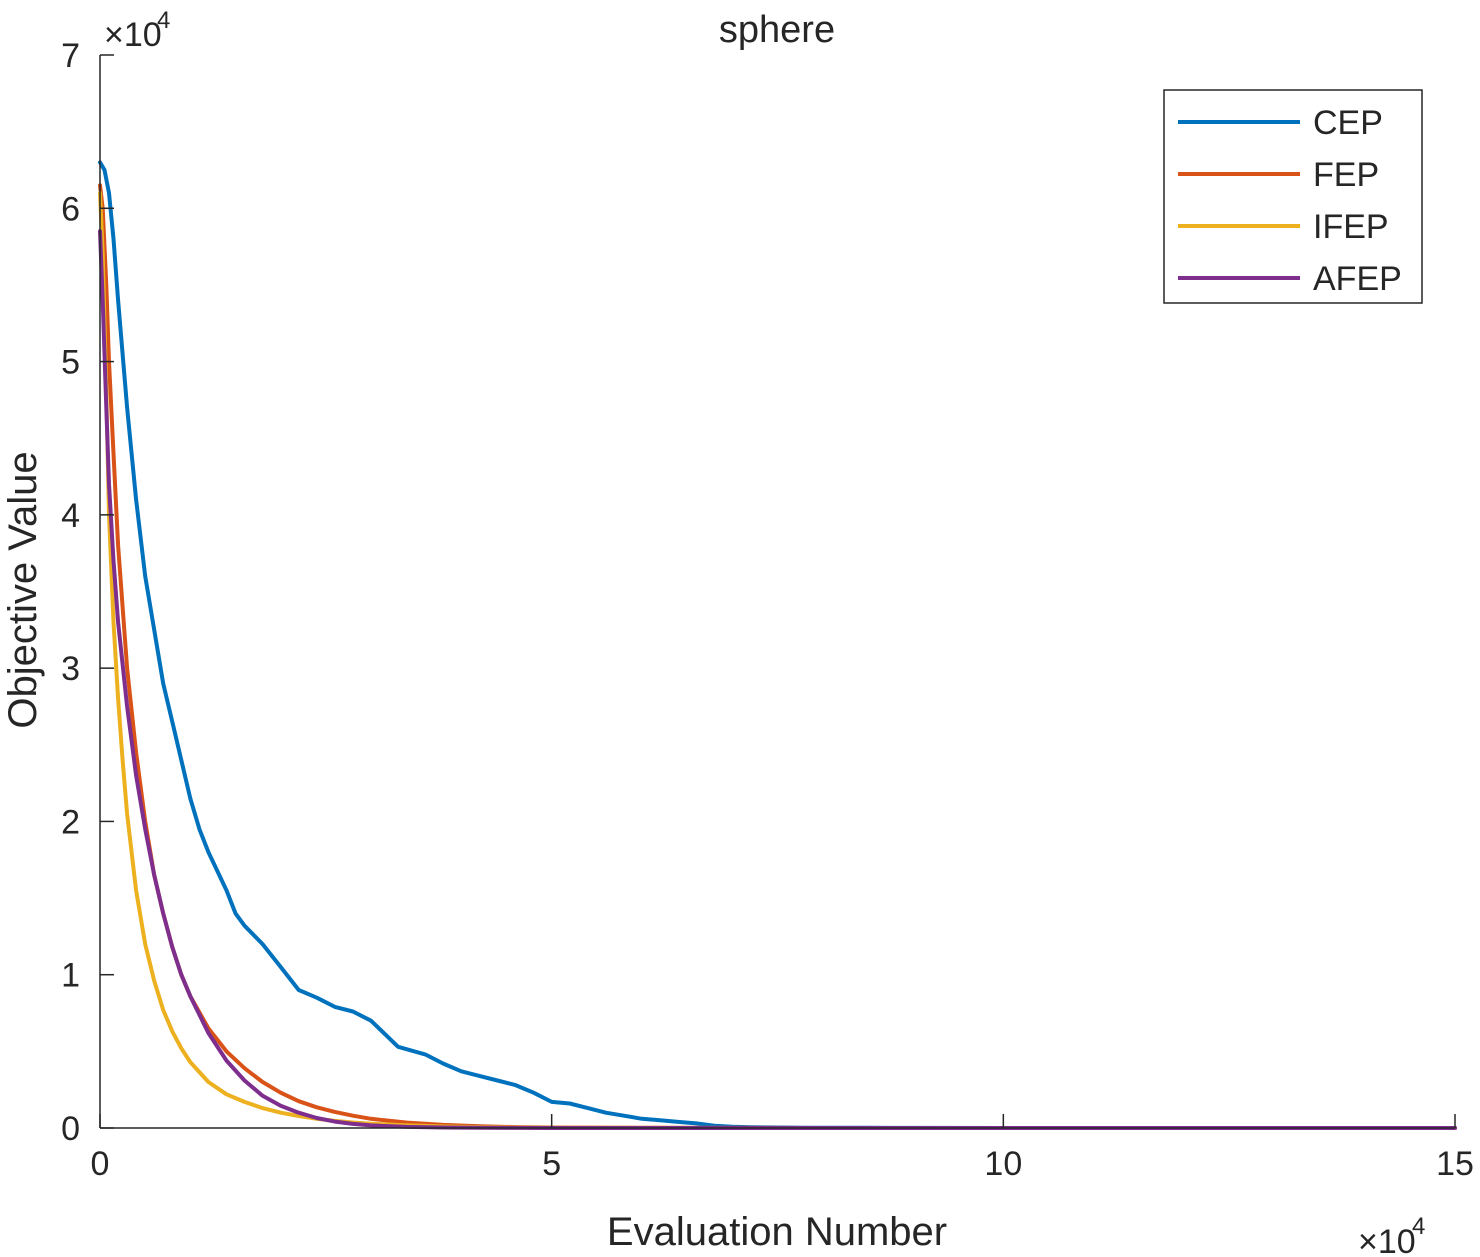 The image size is (1480, 1257). I want to click on legend-box, so click(1293, 196).